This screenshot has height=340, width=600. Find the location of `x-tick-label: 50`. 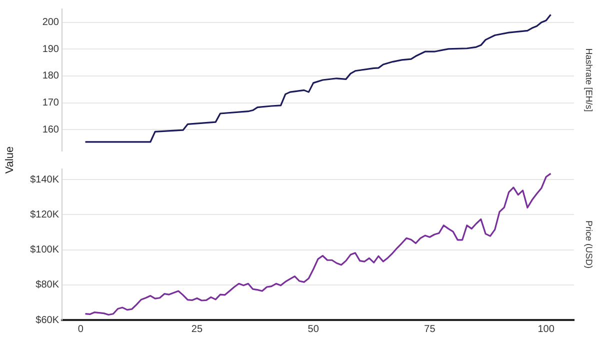

x-tick-label: 50 is located at coordinates (314, 329).